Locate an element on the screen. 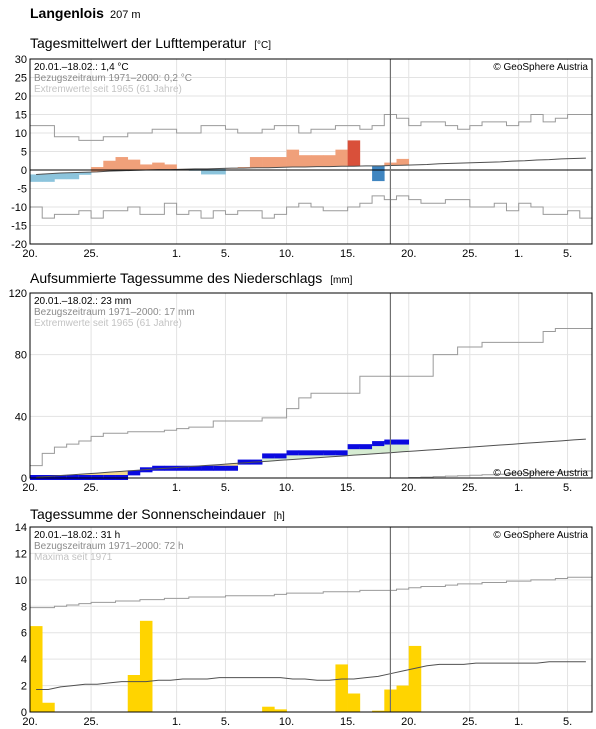 The width and height of the screenshot is (596, 729). temperature-max-line is located at coordinates (311, 127).